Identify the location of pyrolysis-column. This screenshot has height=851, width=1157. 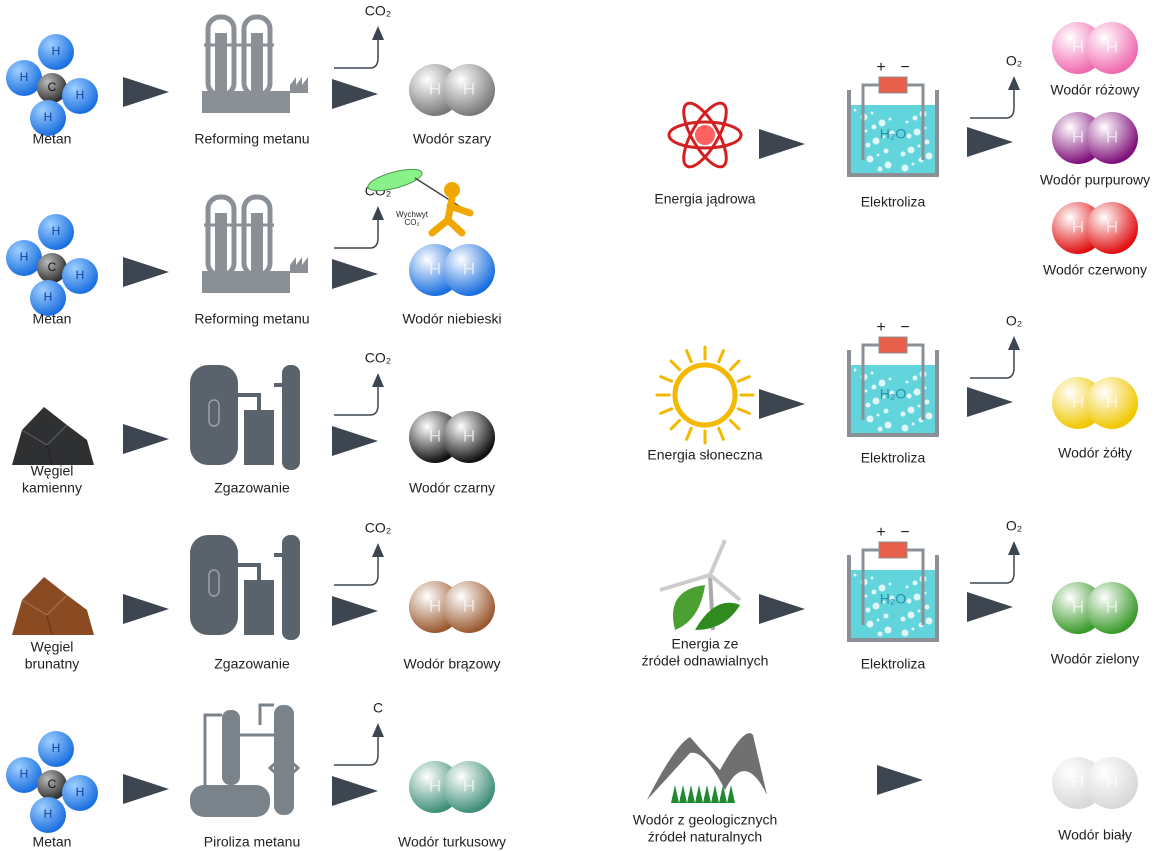
(231, 747).